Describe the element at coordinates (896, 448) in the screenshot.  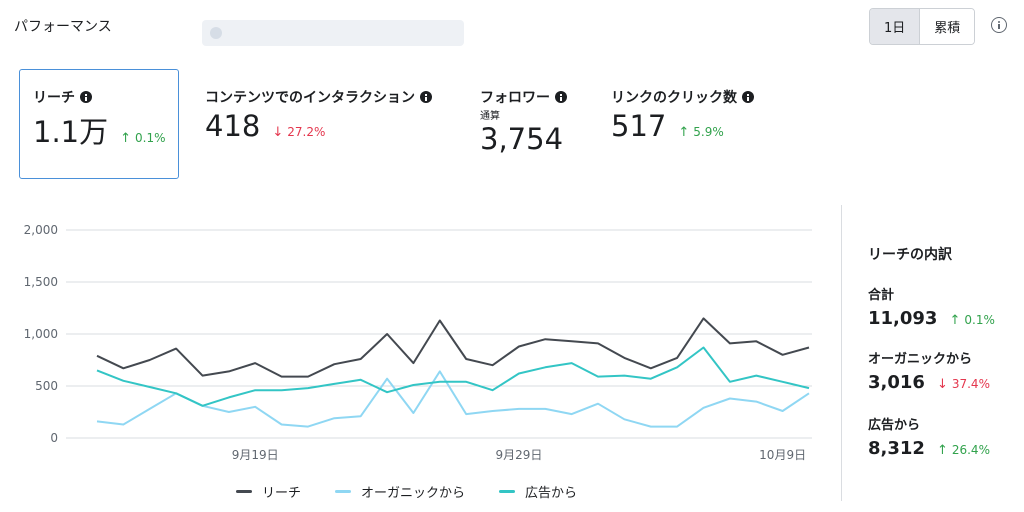
I see `breakdown-value: 8,312` at that location.